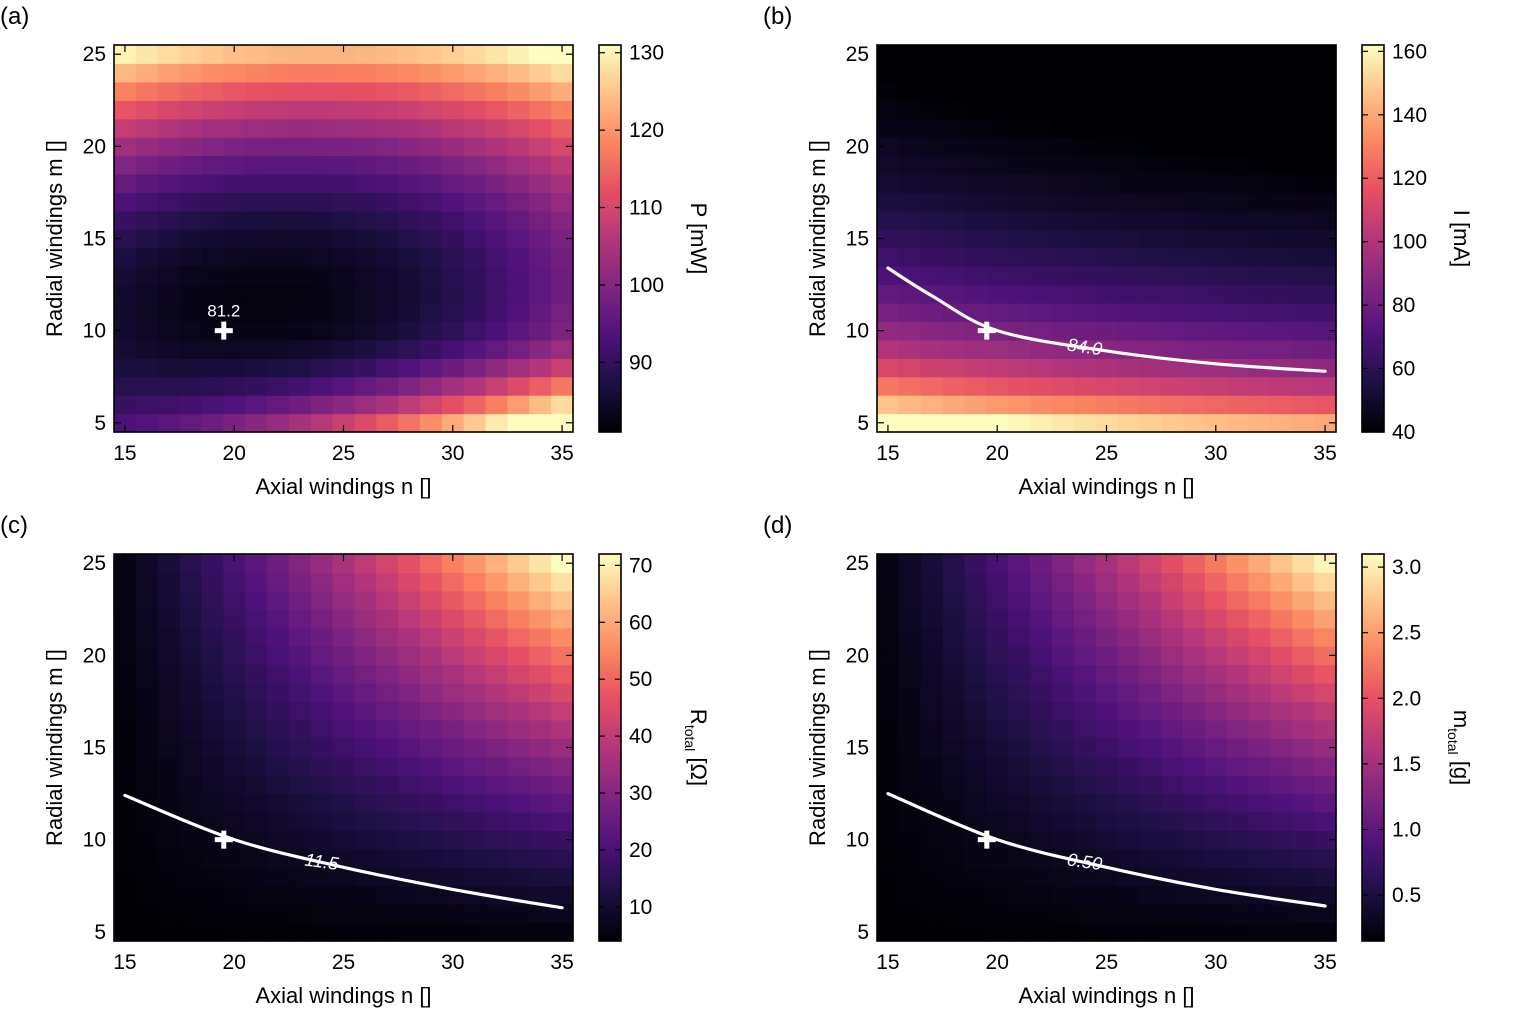  What do you see at coordinates (610, 238) in the screenshot?
I see `colorbar-gradient` at bounding box center [610, 238].